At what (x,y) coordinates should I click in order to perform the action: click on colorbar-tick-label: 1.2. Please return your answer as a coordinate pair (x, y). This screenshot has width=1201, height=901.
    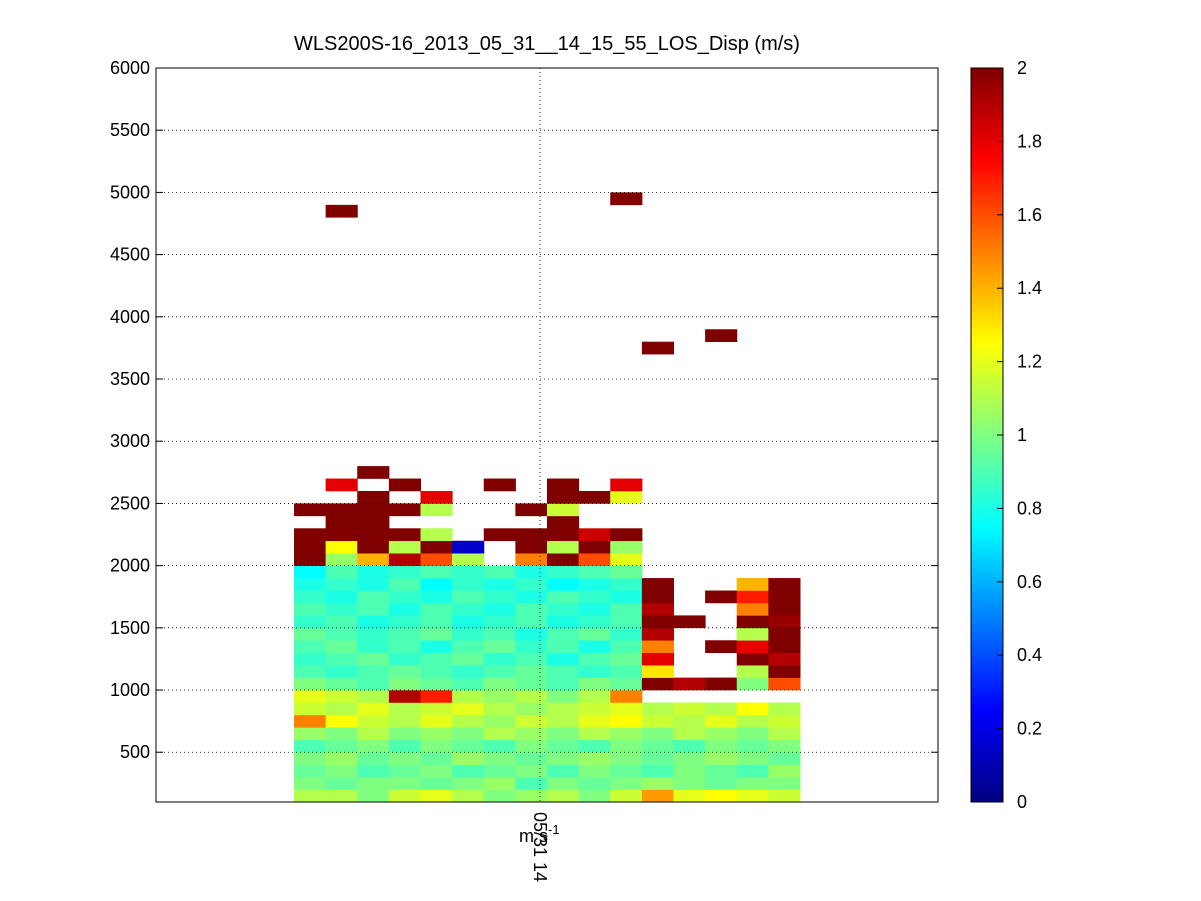
    Looking at the image, I should click on (1029, 362).